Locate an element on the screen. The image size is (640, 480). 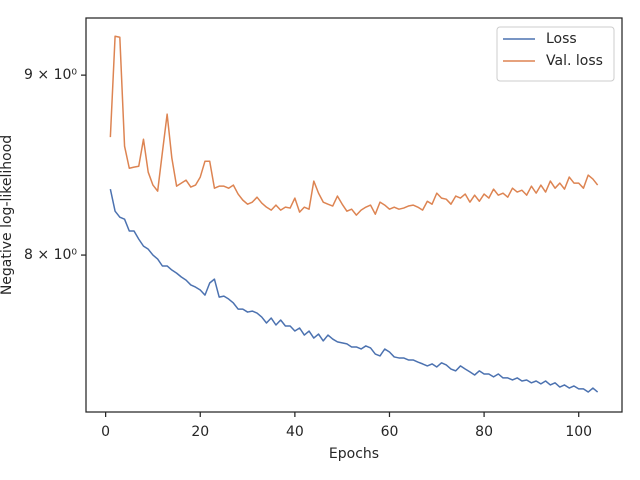
x-axis-label: Epochs is located at coordinates (354, 454).